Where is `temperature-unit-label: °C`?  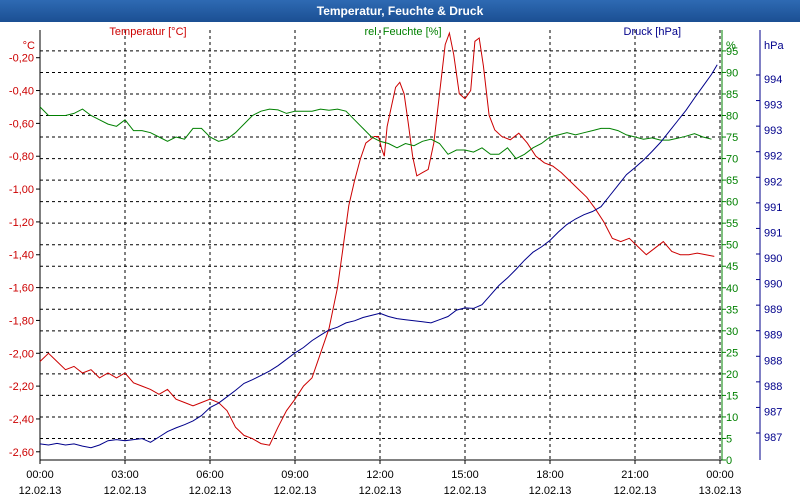
temperature-unit-label: °C is located at coordinates (29, 46).